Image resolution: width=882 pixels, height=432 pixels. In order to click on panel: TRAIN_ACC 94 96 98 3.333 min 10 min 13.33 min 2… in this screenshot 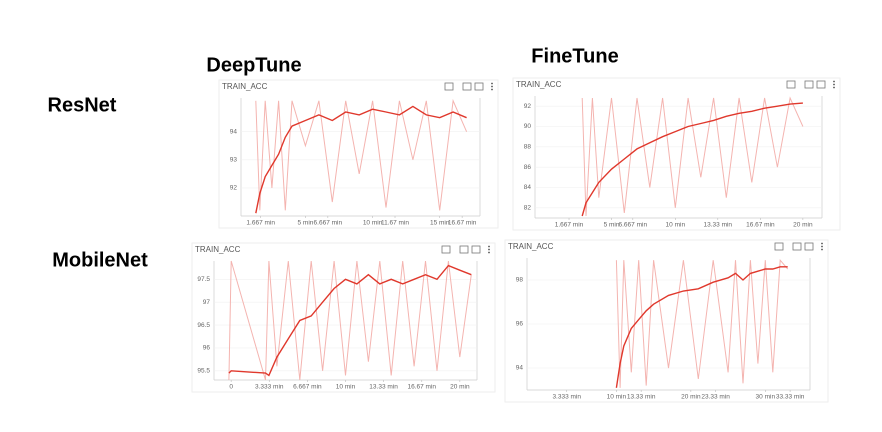, I will do `click(666, 321)`.